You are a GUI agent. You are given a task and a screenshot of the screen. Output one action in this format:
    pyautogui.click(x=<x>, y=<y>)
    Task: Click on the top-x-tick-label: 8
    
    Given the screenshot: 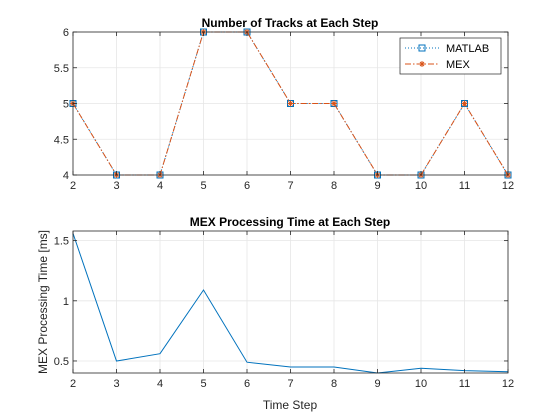 What is the action you would take?
    pyautogui.click(x=334, y=186)
    